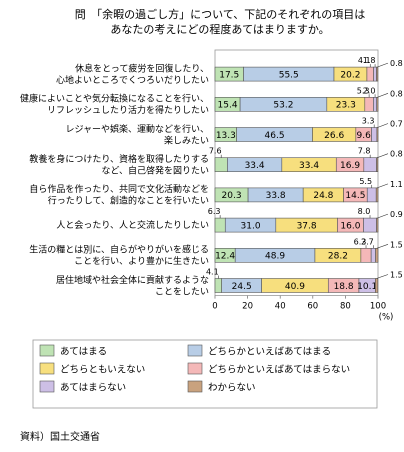 The image size is (404, 452). I want to click on value-label: 20.2, so click(350, 75).